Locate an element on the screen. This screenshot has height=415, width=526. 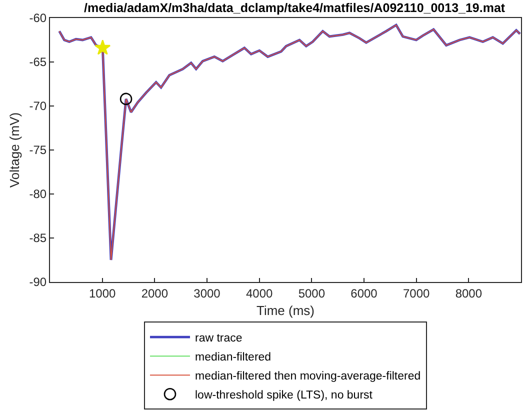
x-tick-label: 8000 is located at coordinates (468, 293).